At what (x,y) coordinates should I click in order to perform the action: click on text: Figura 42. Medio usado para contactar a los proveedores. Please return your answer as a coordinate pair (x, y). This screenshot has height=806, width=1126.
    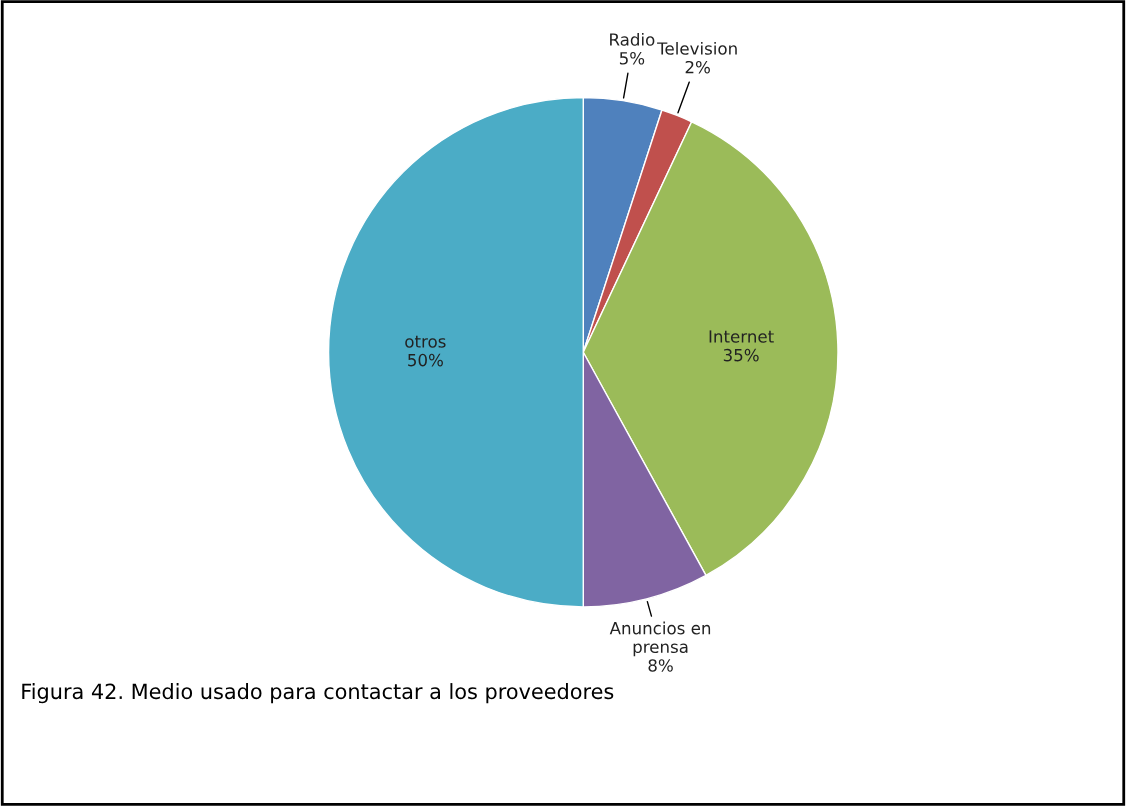
    Looking at the image, I should click on (318, 693).